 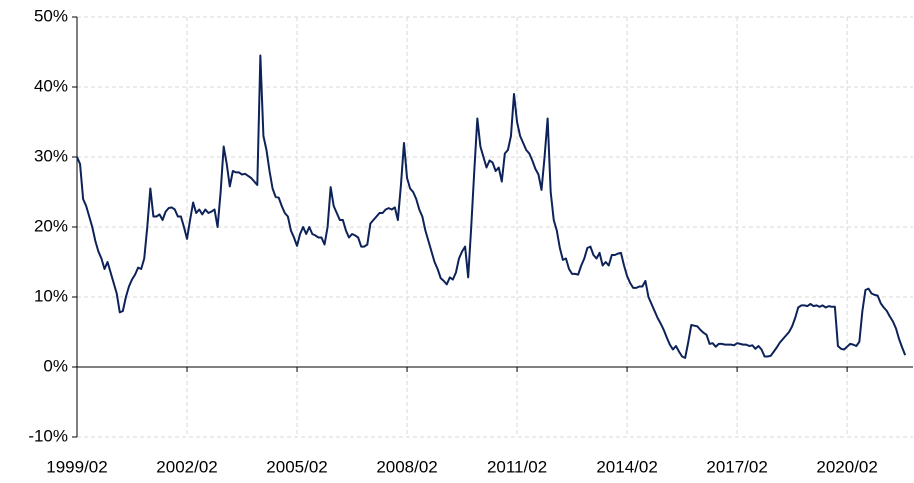 I want to click on y-tick-label: 40%, so click(x=51, y=85).